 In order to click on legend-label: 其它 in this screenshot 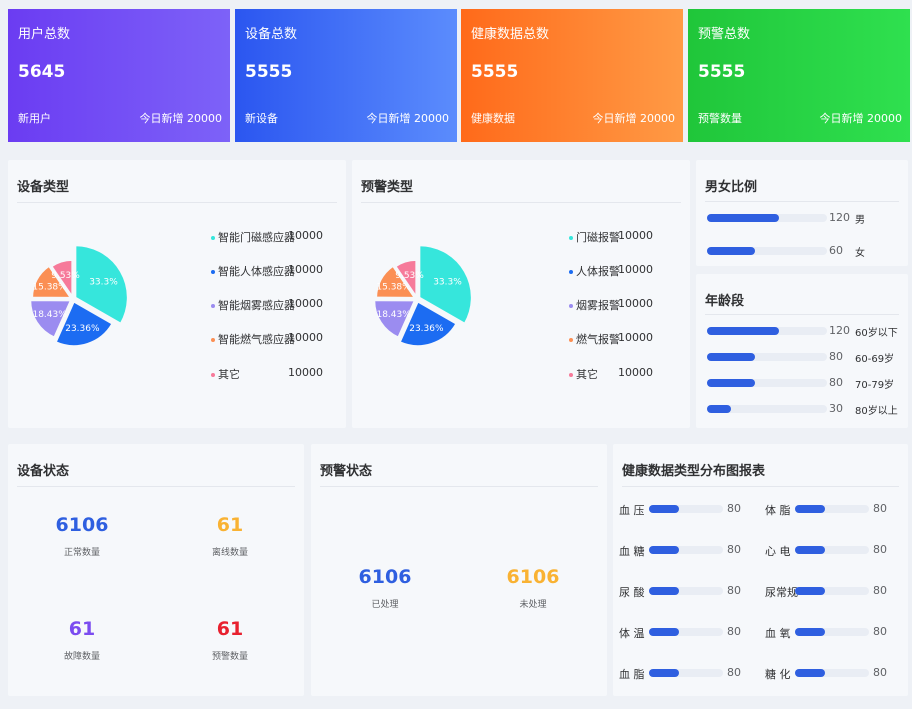, I will do `click(587, 374)`.